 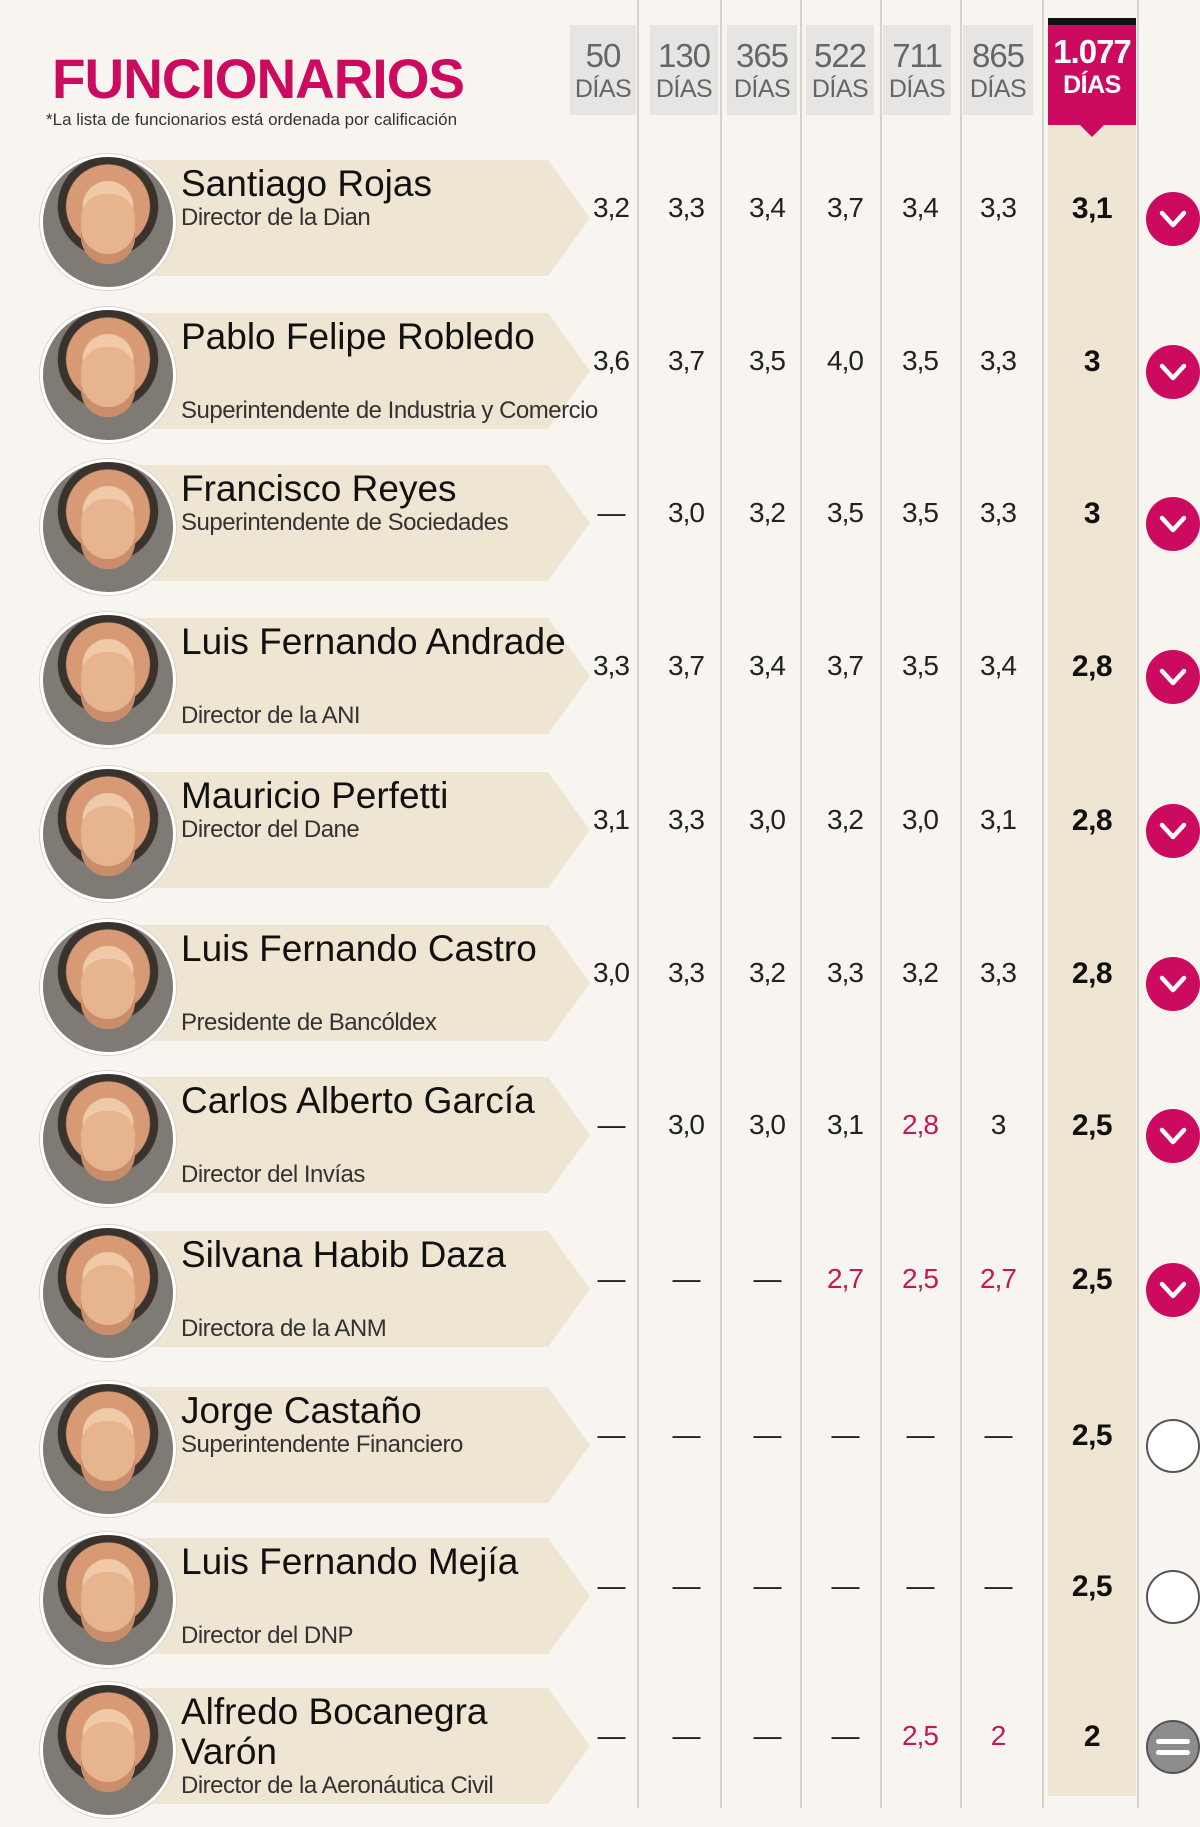 What do you see at coordinates (309, 1022) in the screenshot?
I see `official-role: Presidente de Bancóldex` at bounding box center [309, 1022].